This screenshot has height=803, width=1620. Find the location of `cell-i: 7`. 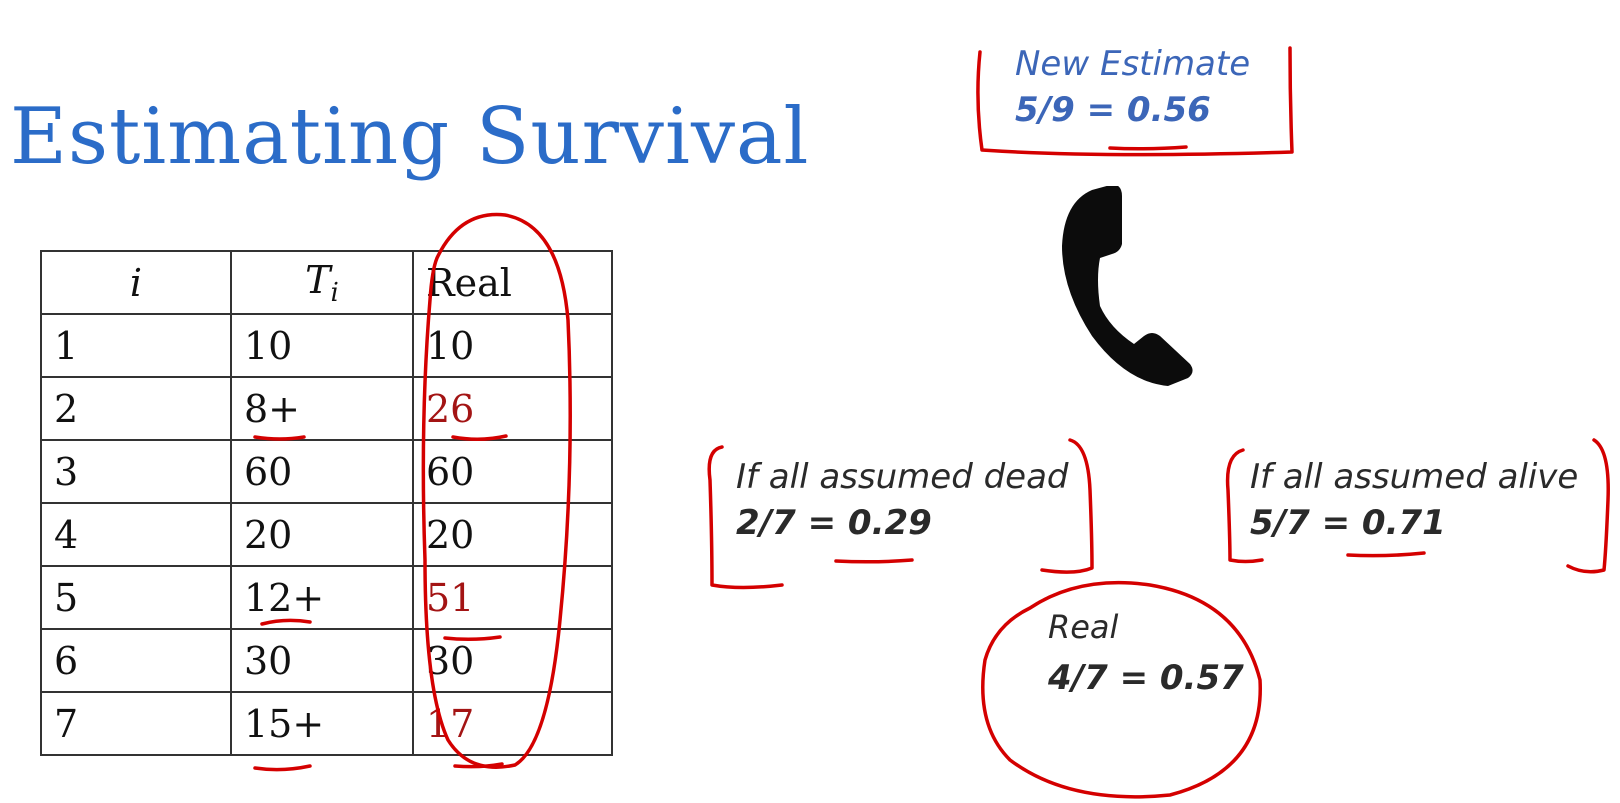

cell-i: 7 is located at coordinates (136, 723).